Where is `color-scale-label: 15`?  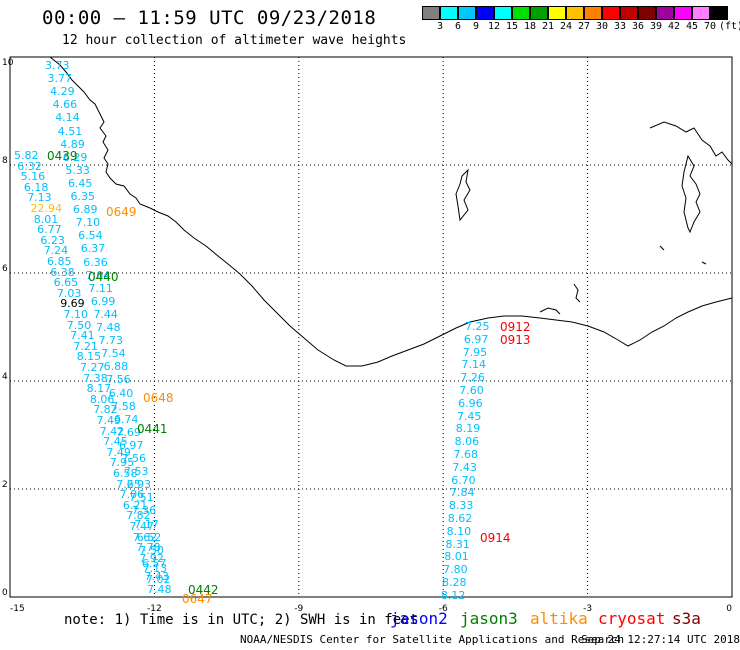
color-scale-label: 15 is located at coordinates (512, 26).